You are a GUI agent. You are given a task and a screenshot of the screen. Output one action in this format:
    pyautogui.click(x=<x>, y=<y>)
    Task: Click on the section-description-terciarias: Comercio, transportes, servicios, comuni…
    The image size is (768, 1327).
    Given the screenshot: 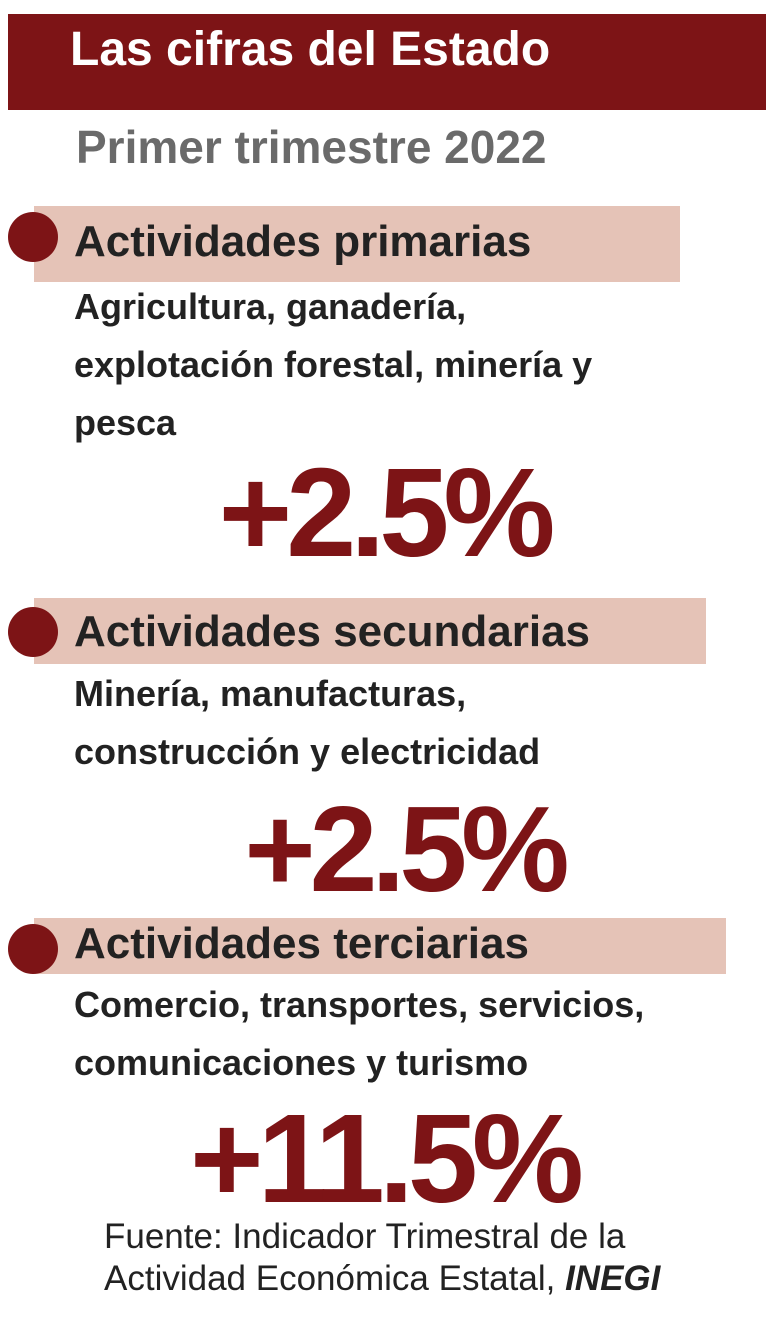 What is the action you would take?
    pyautogui.click(x=359, y=1034)
    